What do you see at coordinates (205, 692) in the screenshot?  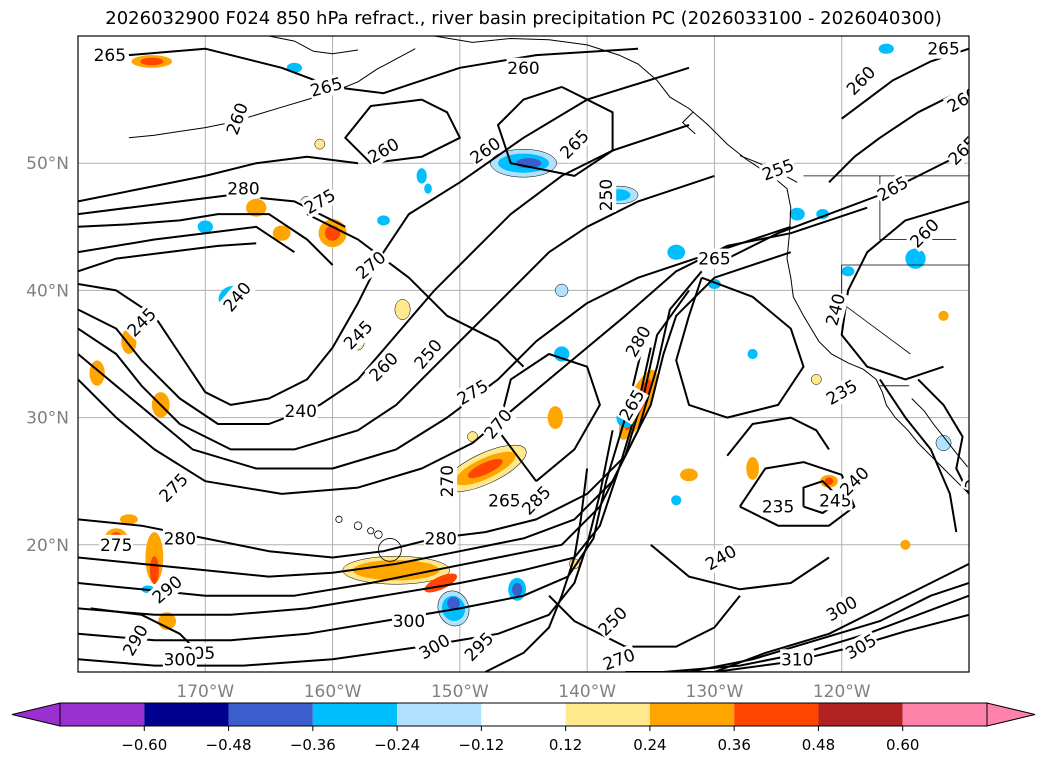 I see `lon-label: 170°W` at bounding box center [205, 692].